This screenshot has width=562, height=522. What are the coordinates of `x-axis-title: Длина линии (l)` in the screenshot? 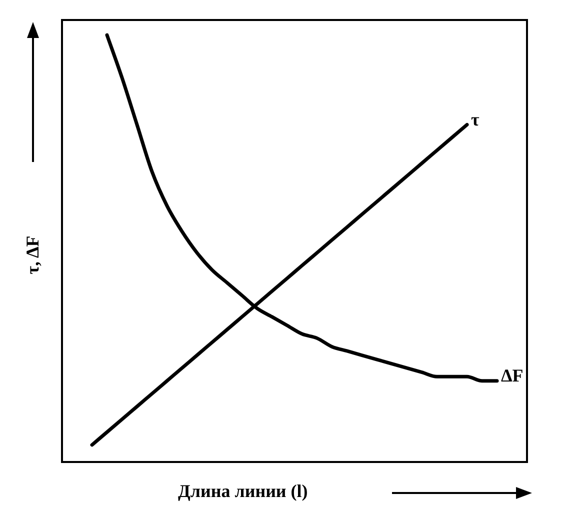 It's located at (243, 491).